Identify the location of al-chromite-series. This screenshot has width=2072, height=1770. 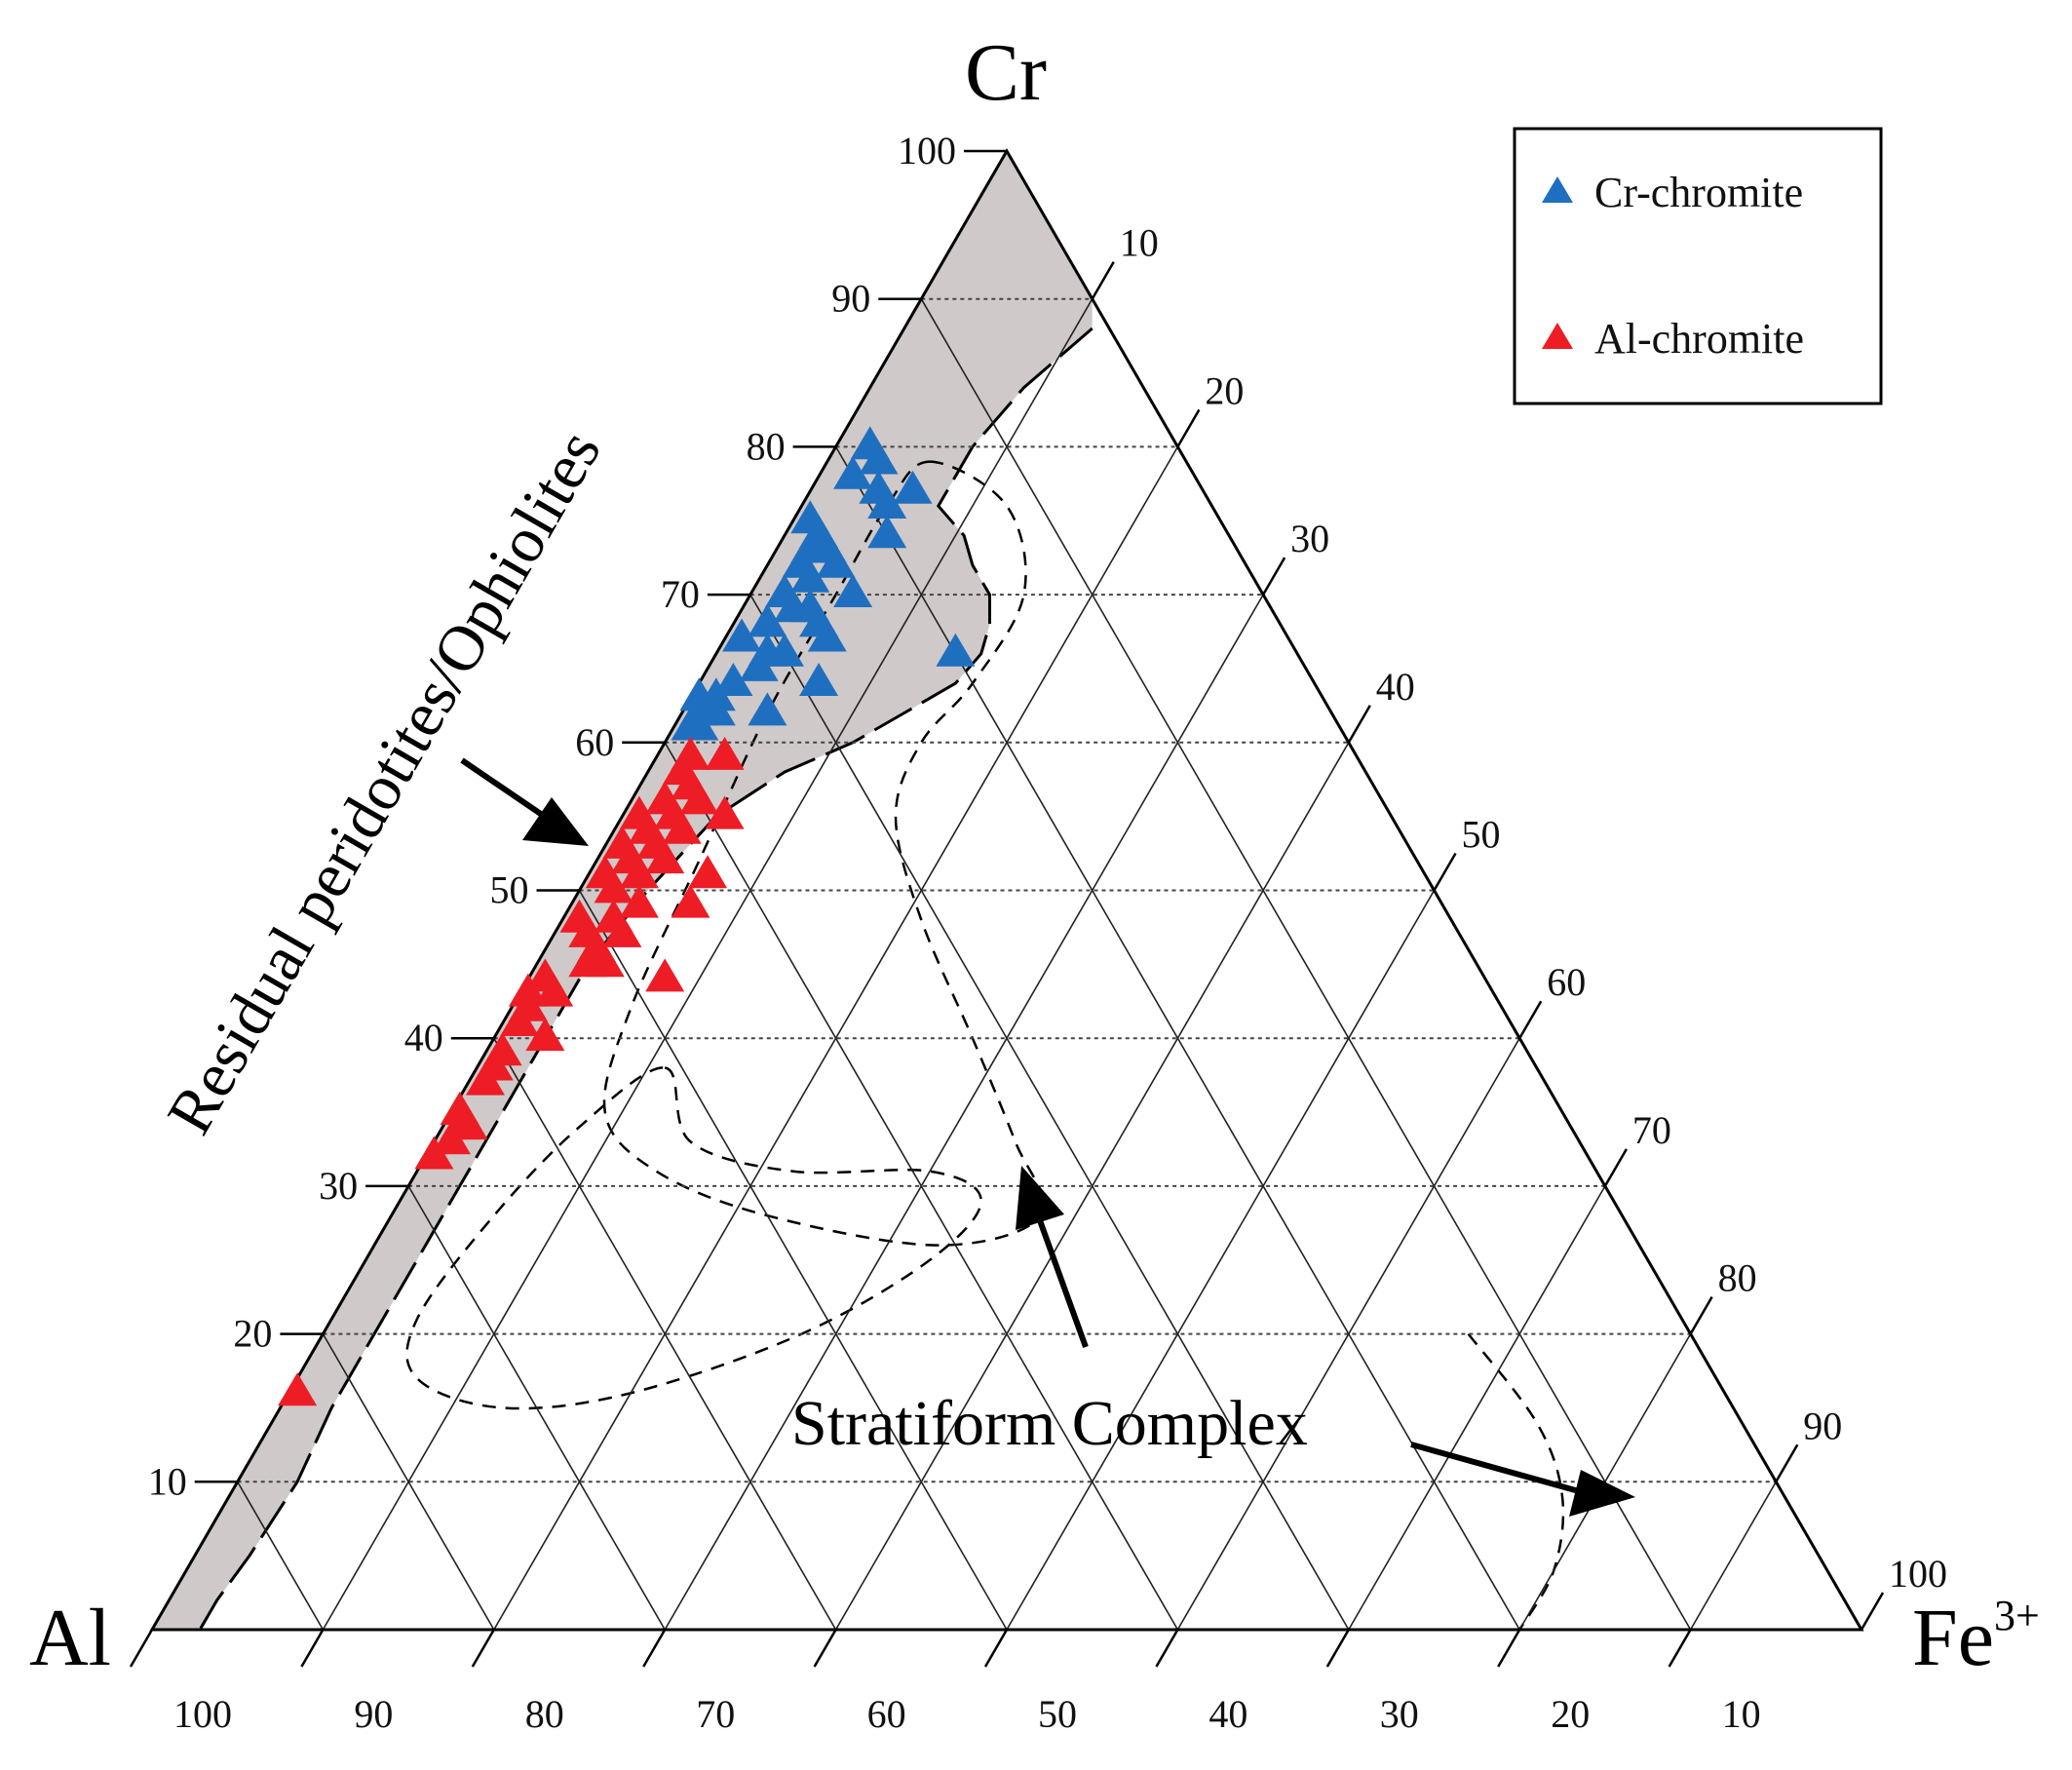
(511, 1071).